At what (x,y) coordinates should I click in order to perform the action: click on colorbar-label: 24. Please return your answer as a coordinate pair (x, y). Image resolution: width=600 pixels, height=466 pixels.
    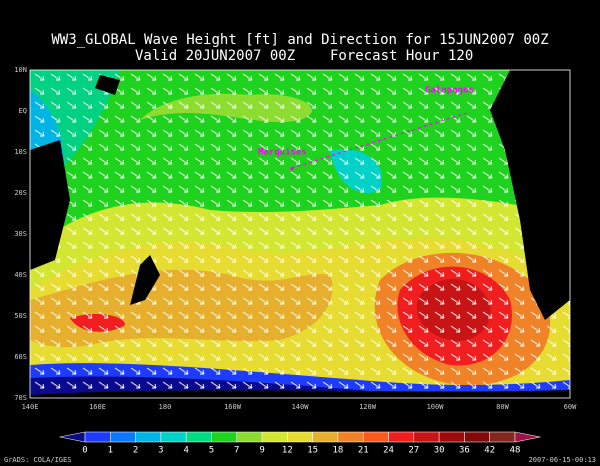
    Looking at the image, I should click on (388, 451).